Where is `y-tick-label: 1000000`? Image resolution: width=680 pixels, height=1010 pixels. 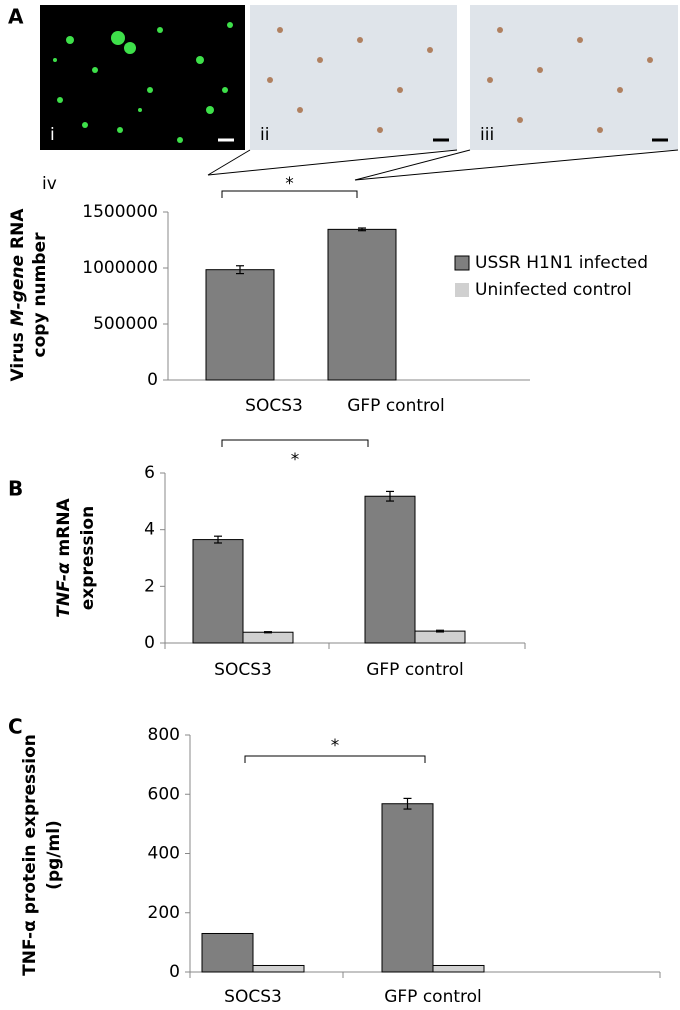 y-tick-label: 1000000 is located at coordinates (120, 268).